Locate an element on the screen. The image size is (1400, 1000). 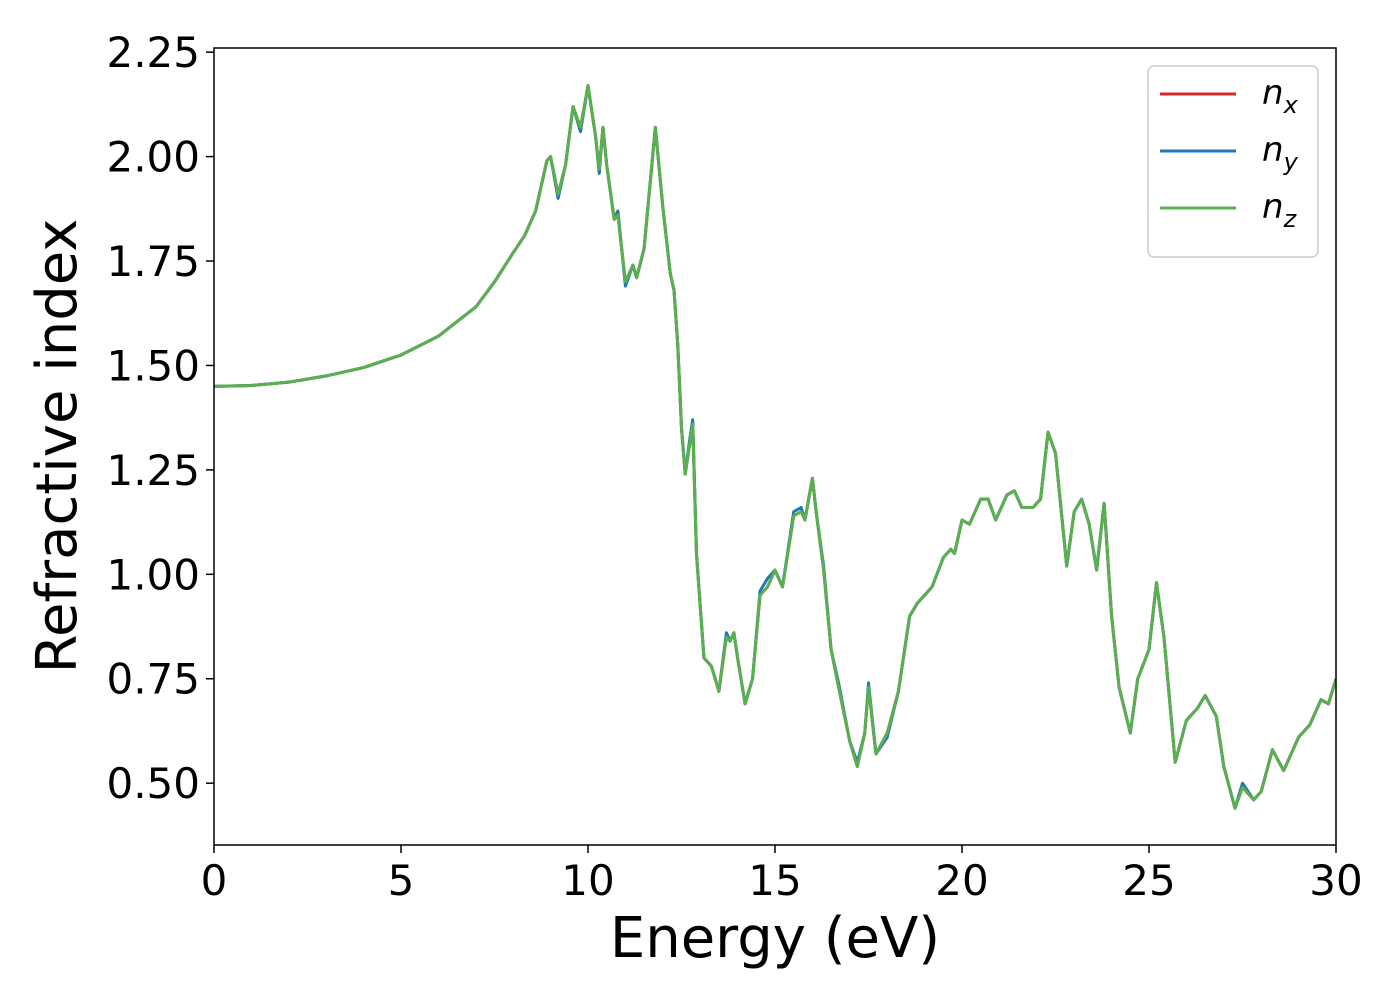
y-tick-label: 2.25 is located at coordinates (153, 52).